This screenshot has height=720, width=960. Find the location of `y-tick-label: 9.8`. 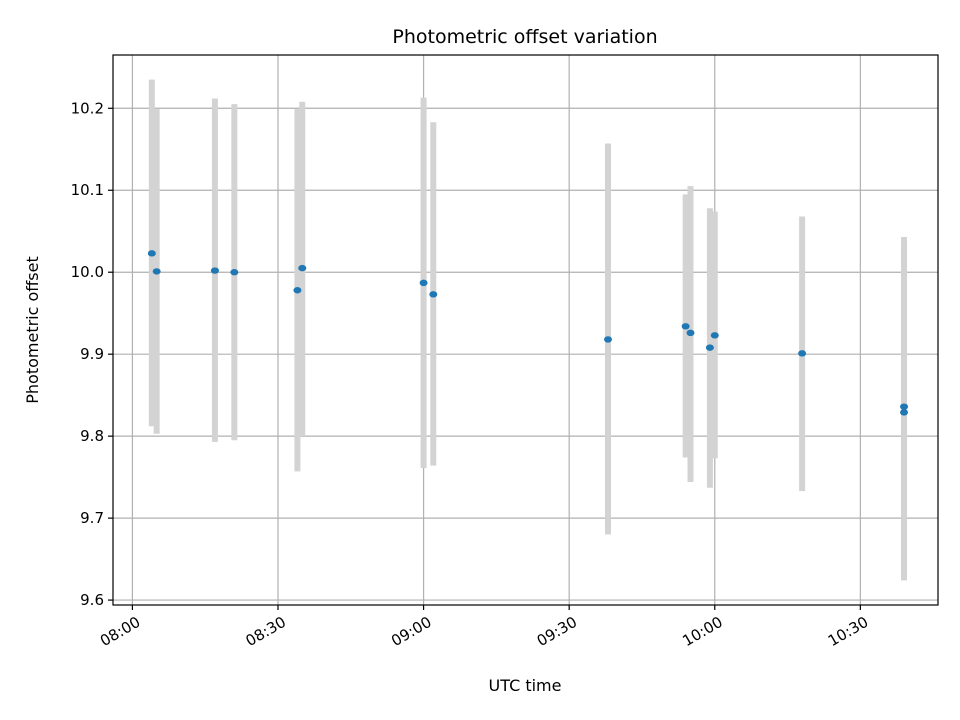

y-tick-label: 9.8 is located at coordinates (92, 436).